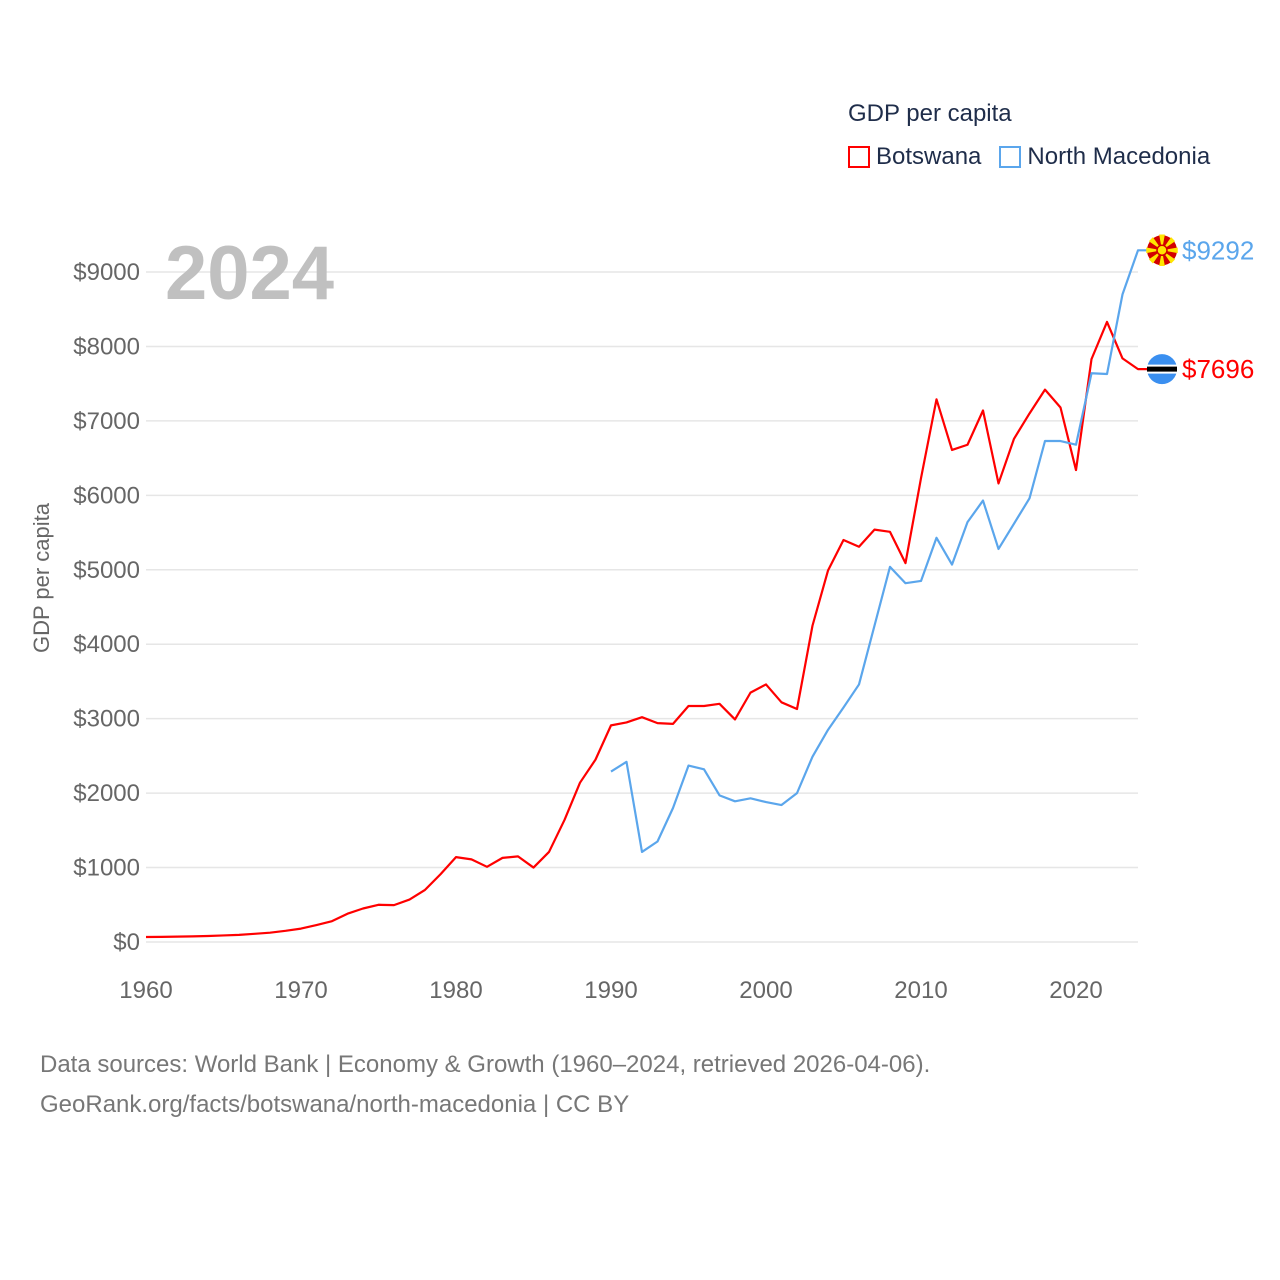  I want to click on flag-stripe, so click(1162, 369).